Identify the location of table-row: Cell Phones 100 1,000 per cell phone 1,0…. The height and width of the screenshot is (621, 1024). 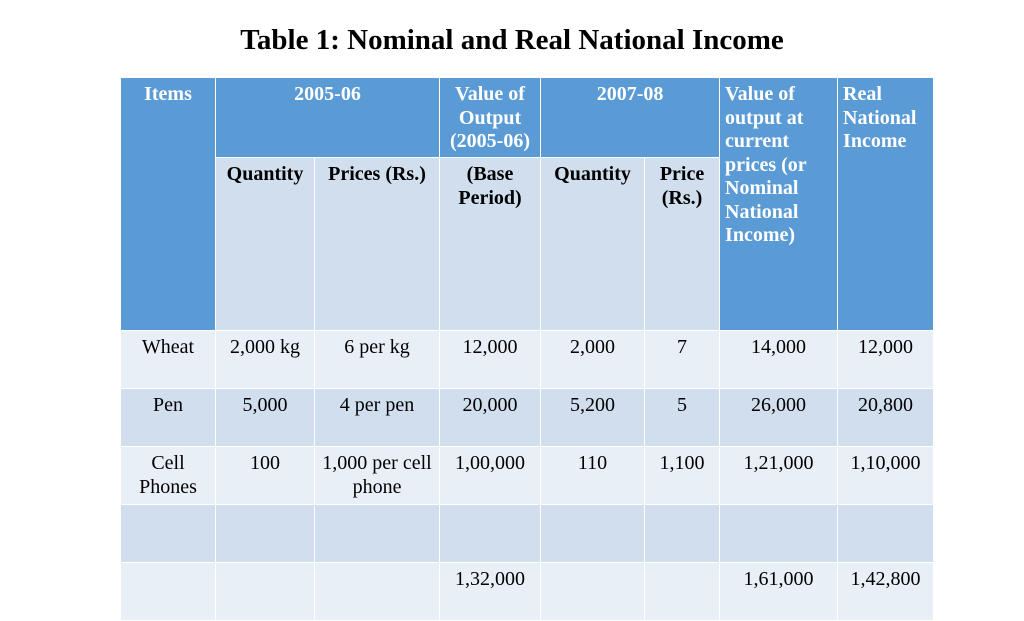
(527, 475).